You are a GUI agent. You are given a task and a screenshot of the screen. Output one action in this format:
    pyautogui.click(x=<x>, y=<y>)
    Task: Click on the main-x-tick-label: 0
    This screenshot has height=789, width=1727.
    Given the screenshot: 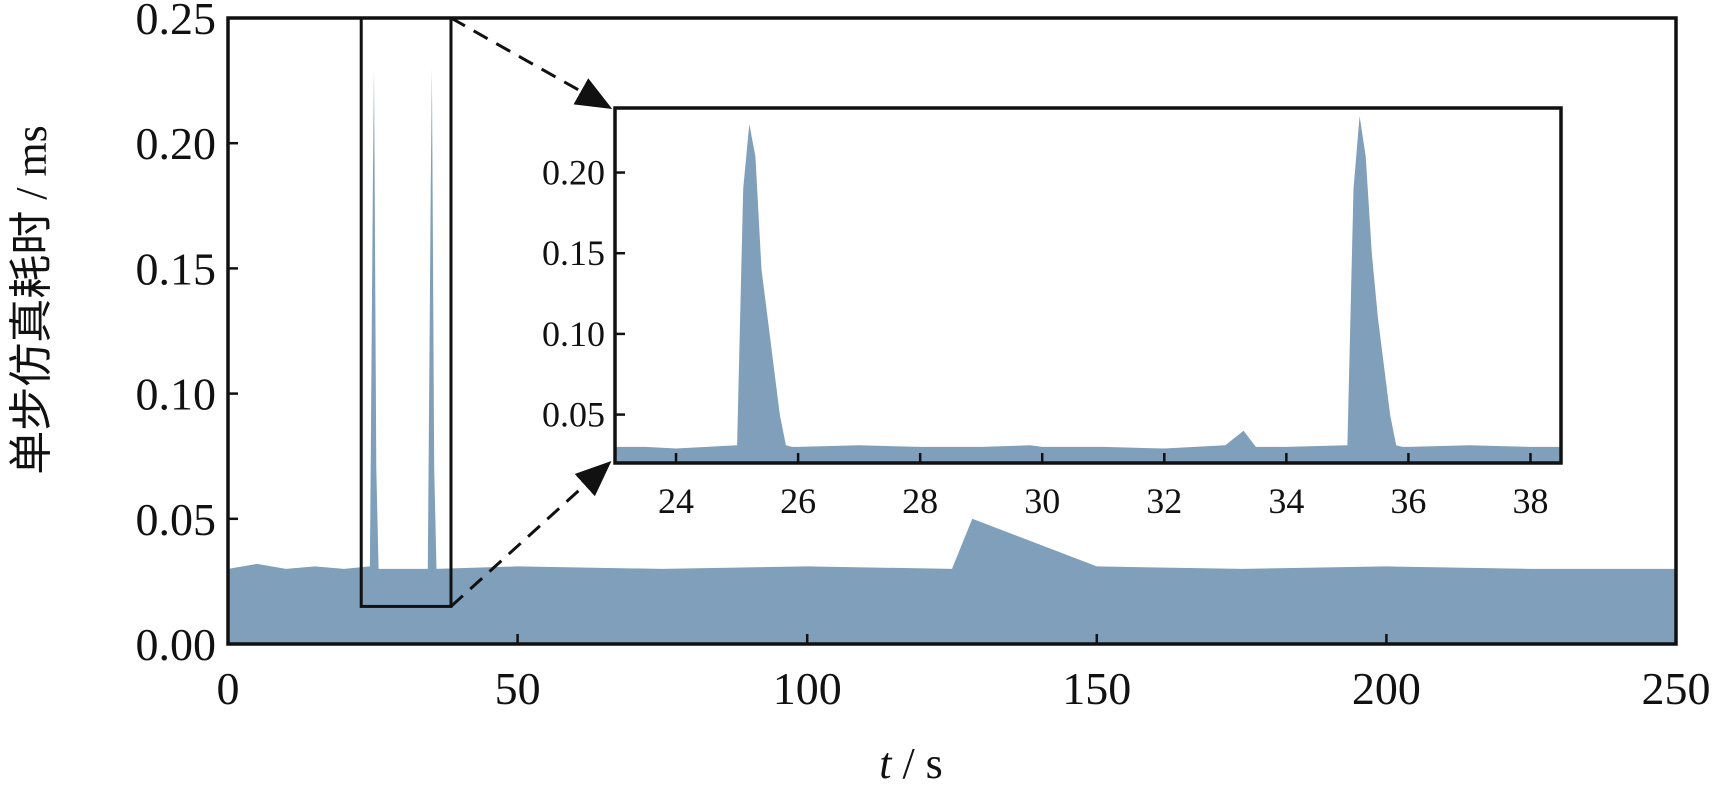 What is the action you would take?
    pyautogui.click(x=228, y=688)
    